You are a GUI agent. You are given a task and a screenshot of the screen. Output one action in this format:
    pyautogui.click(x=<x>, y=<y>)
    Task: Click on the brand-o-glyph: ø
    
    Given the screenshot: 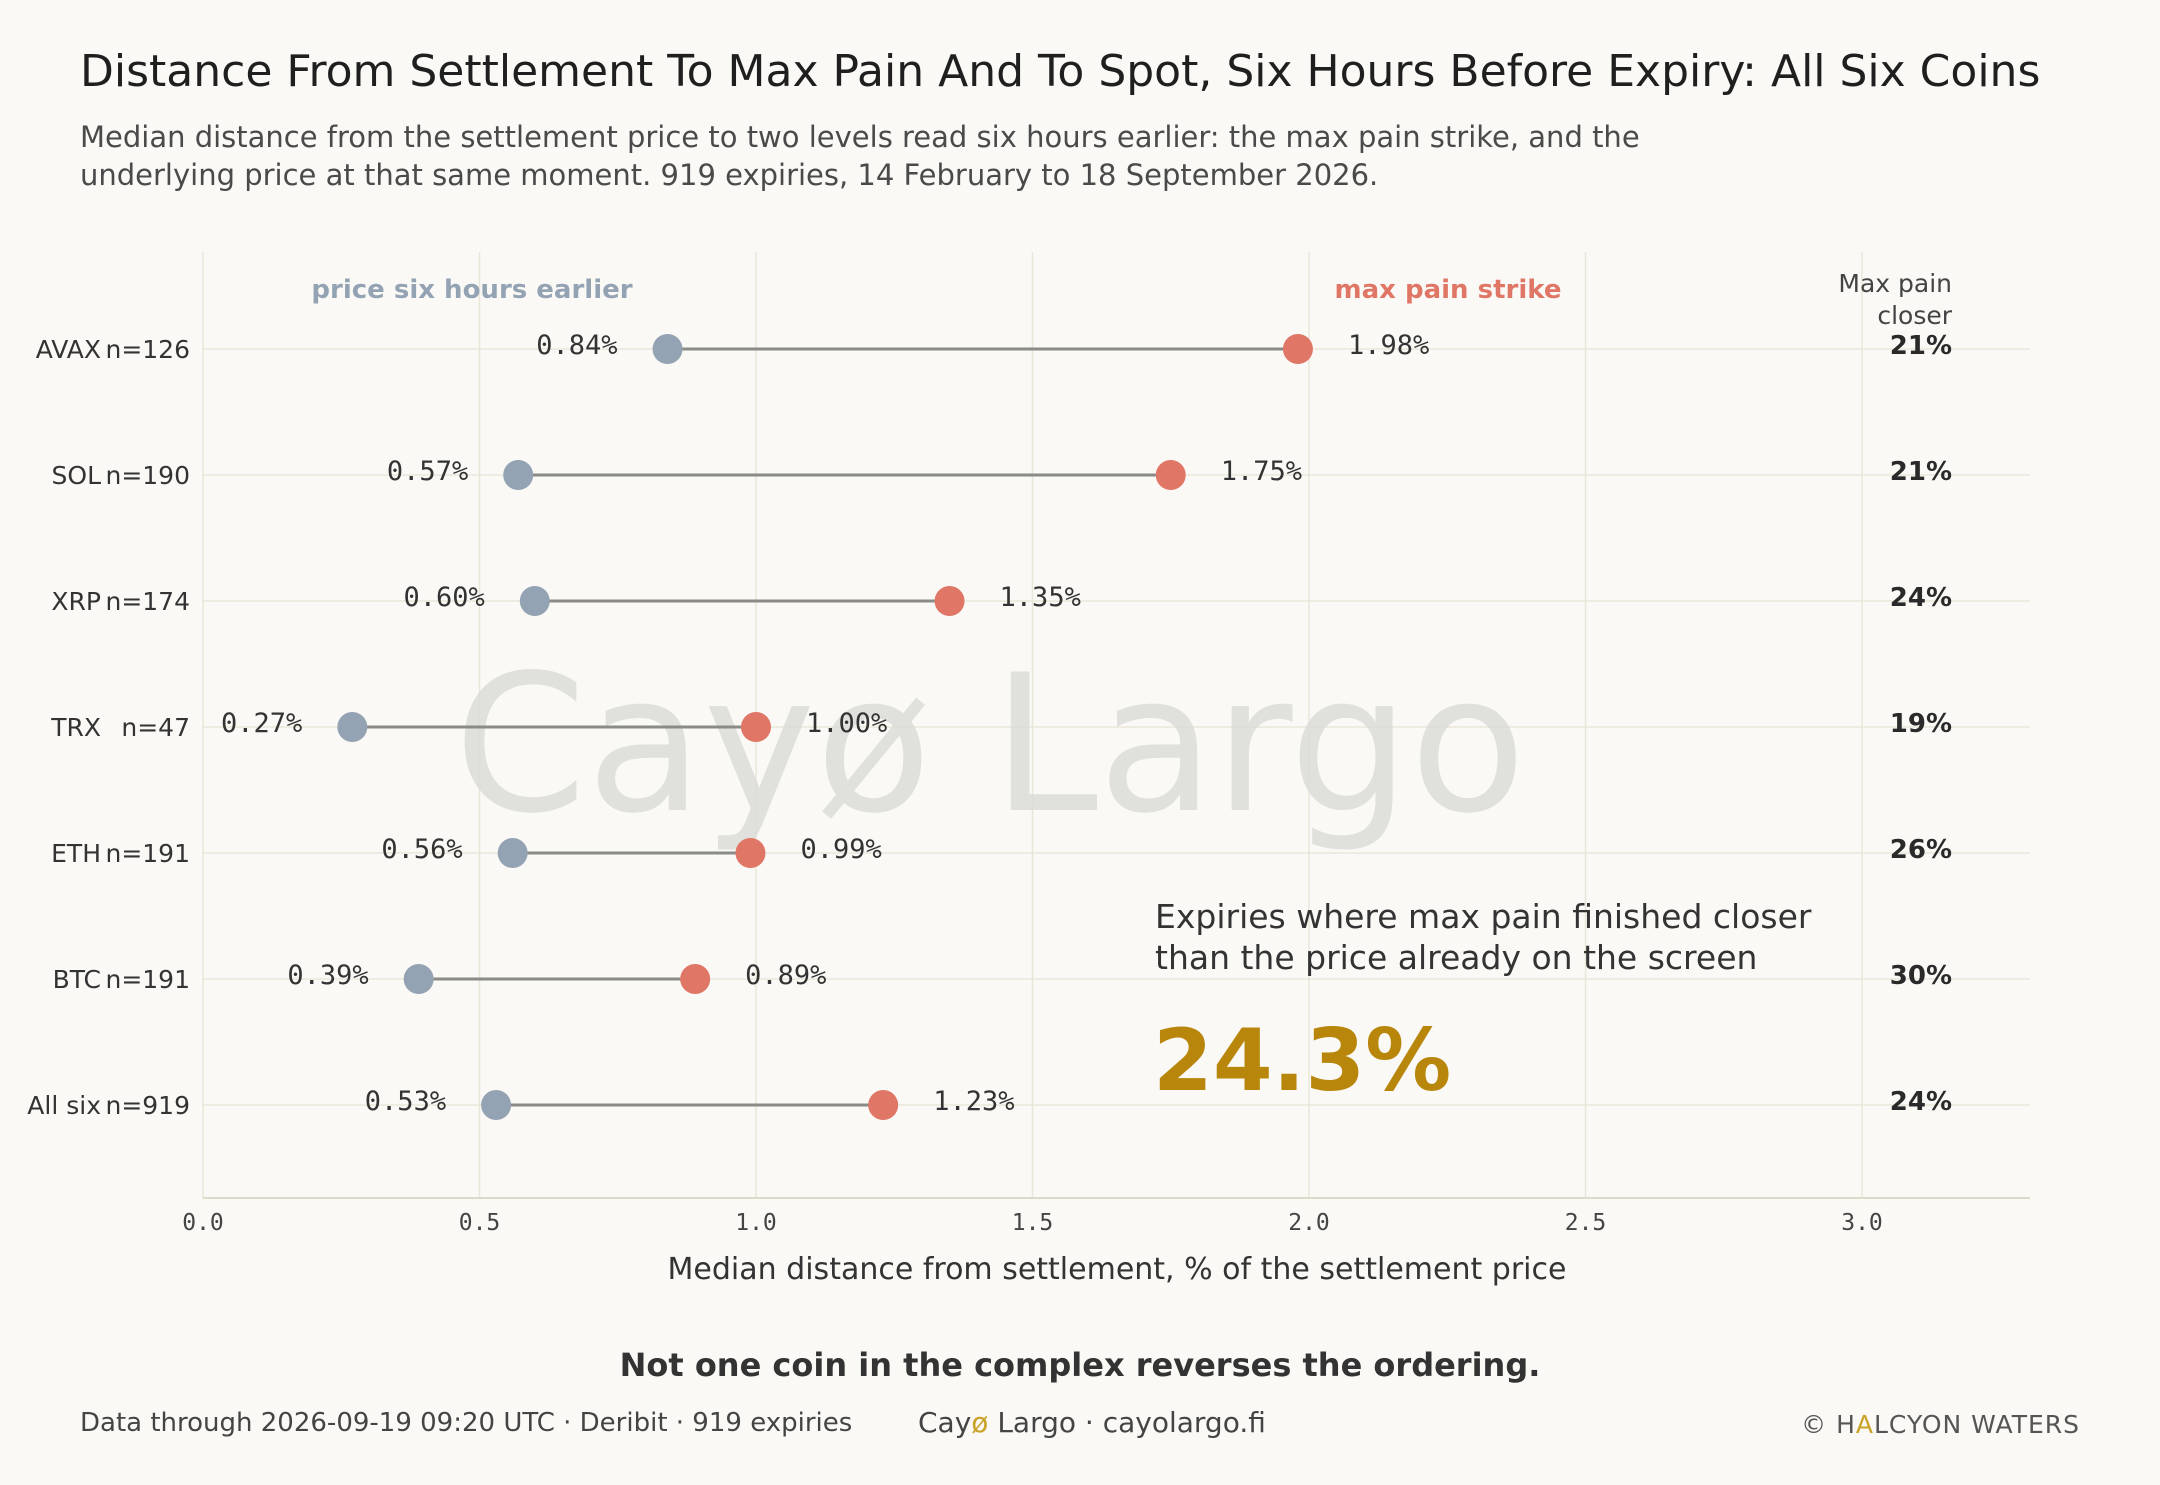 What is the action you would take?
    pyautogui.click(x=980, y=1422)
    